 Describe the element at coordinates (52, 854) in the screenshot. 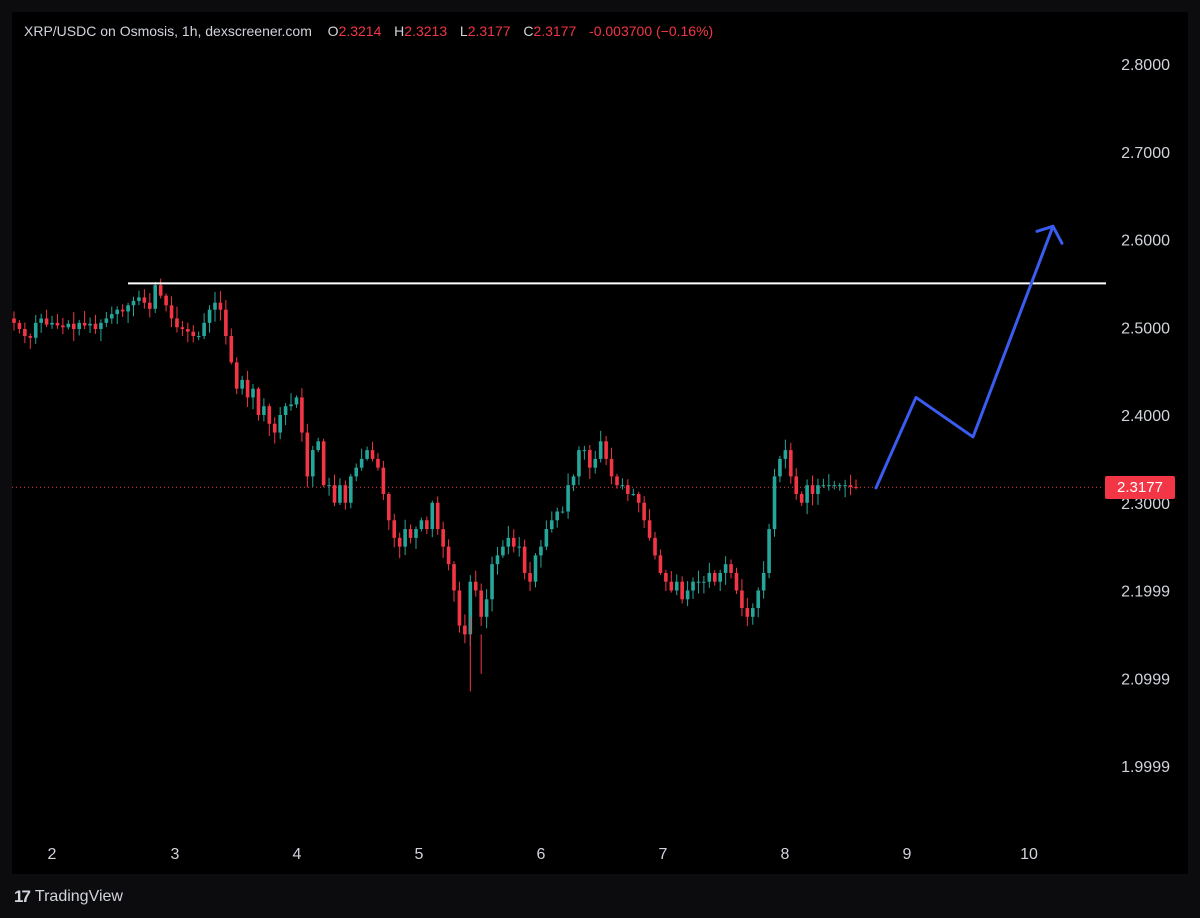

I see `x-tick-label: 2` at that location.